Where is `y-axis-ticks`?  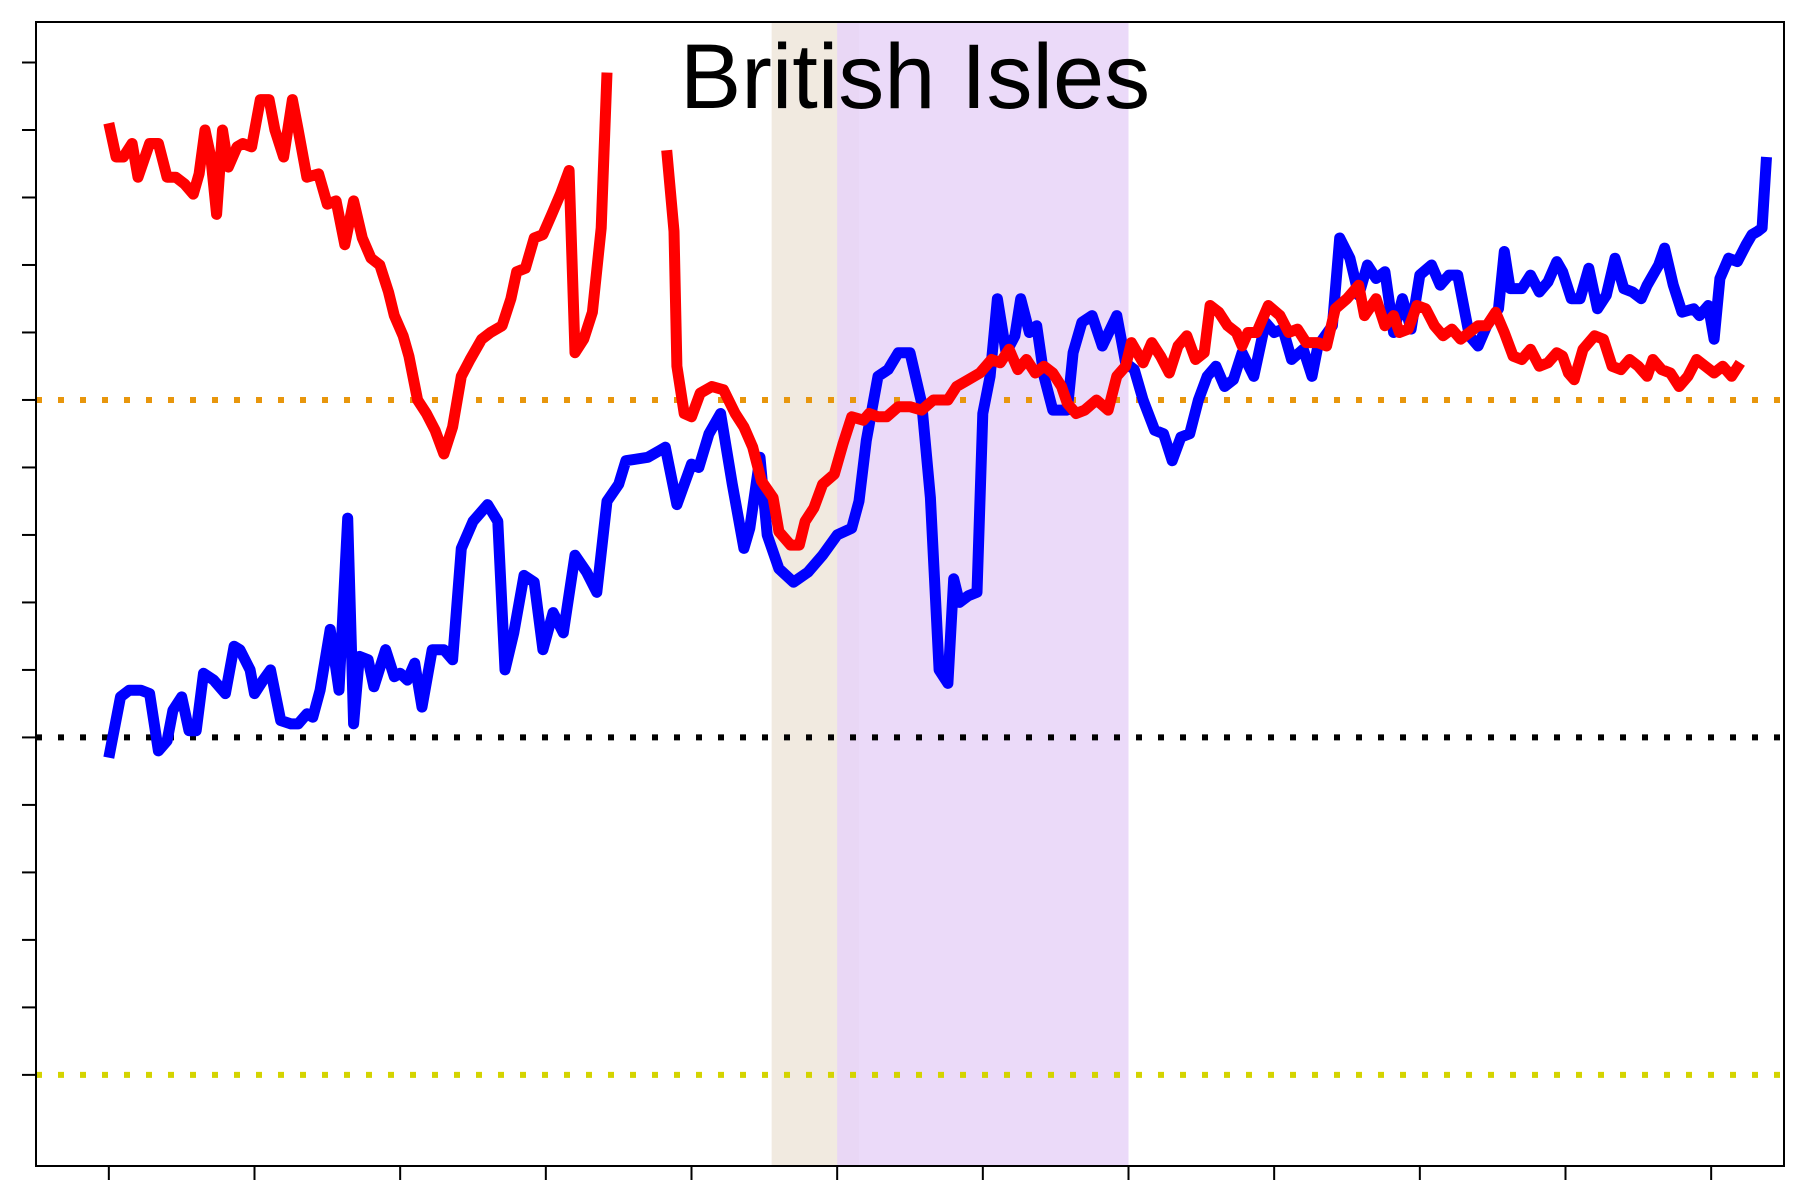
y-axis-ticks is located at coordinates (29, 568).